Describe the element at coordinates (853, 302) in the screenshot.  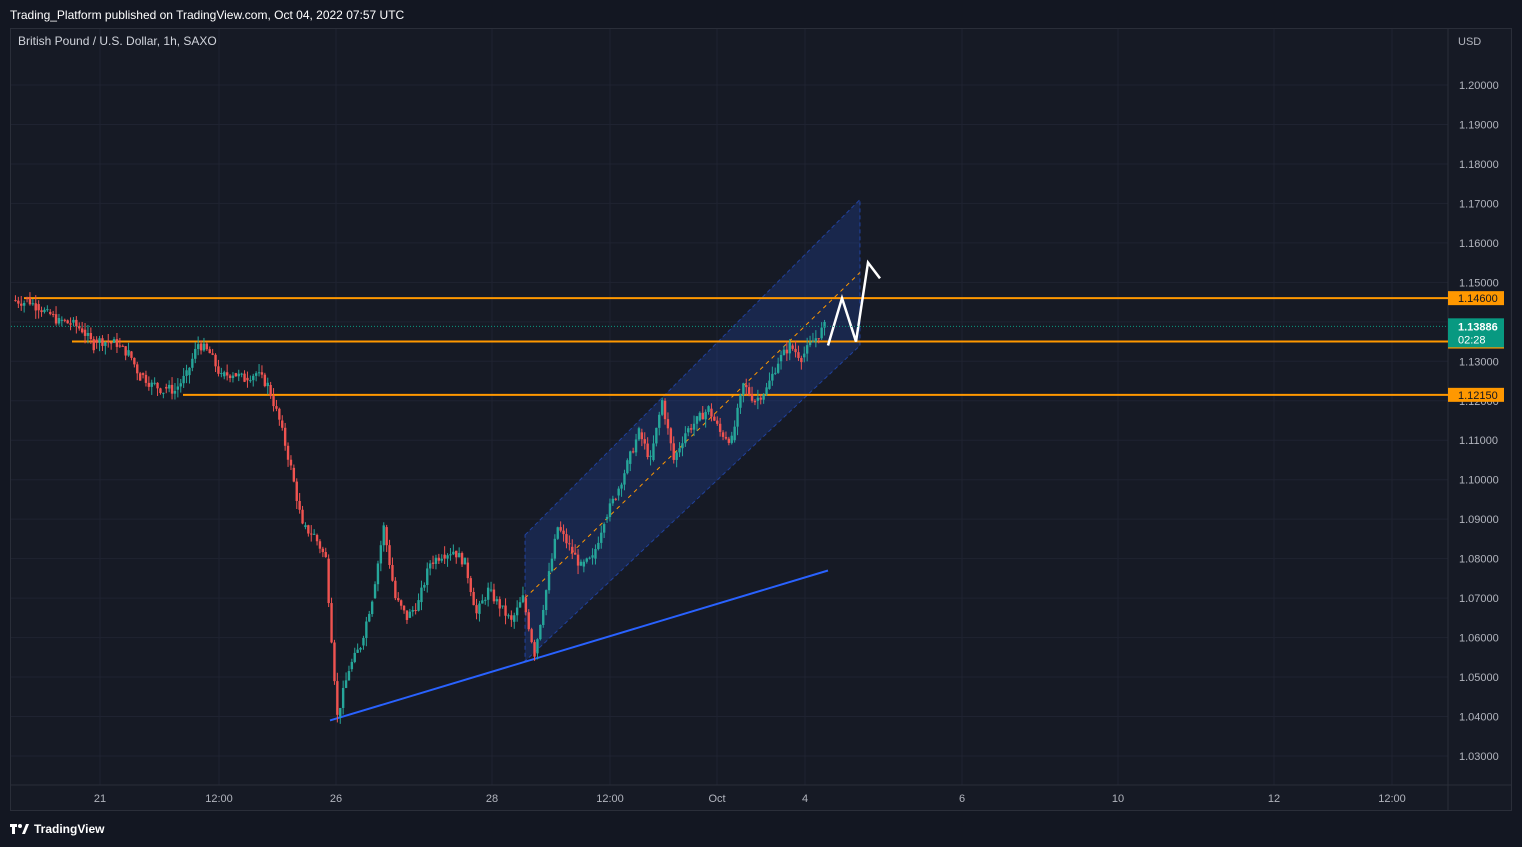
I see `projection-arrow` at that location.